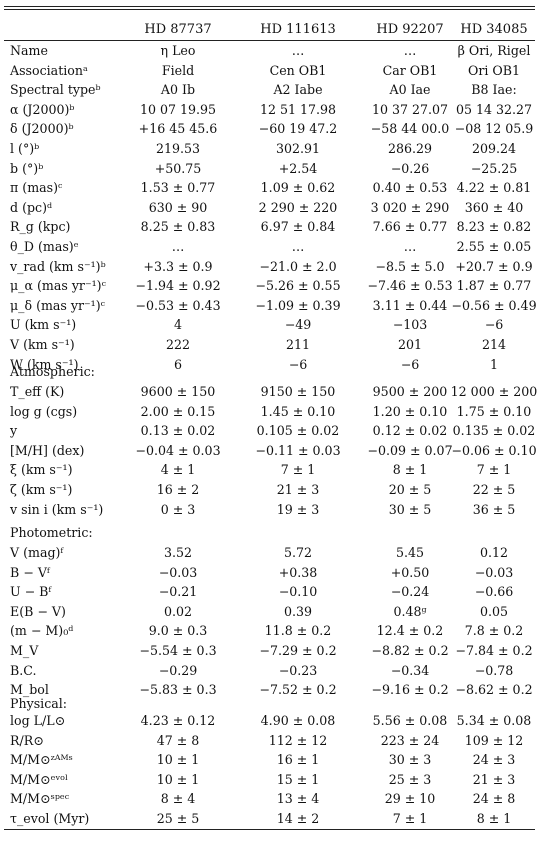  Describe the element at coordinates (298, 391) in the screenshot. I see `table-cell: 9150 ± 150` at that location.